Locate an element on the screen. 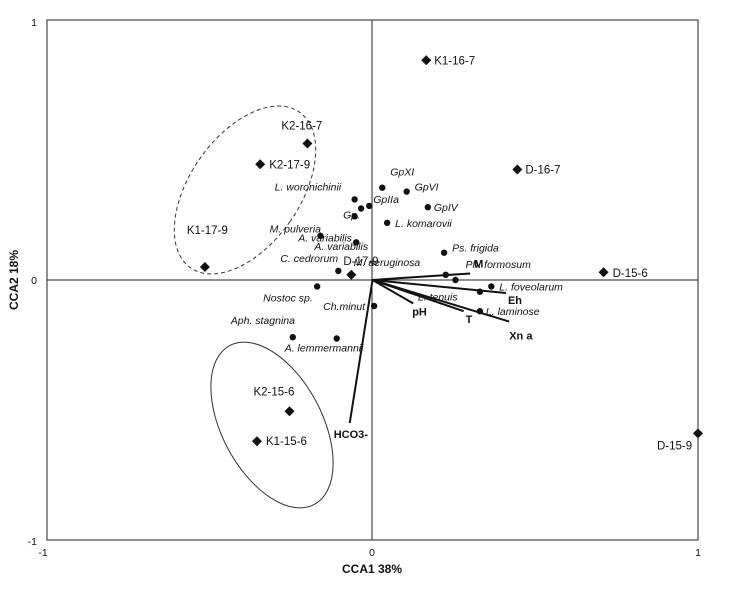 The height and width of the screenshot is (591, 742). species-point-nostoc-sp is located at coordinates (317, 286).